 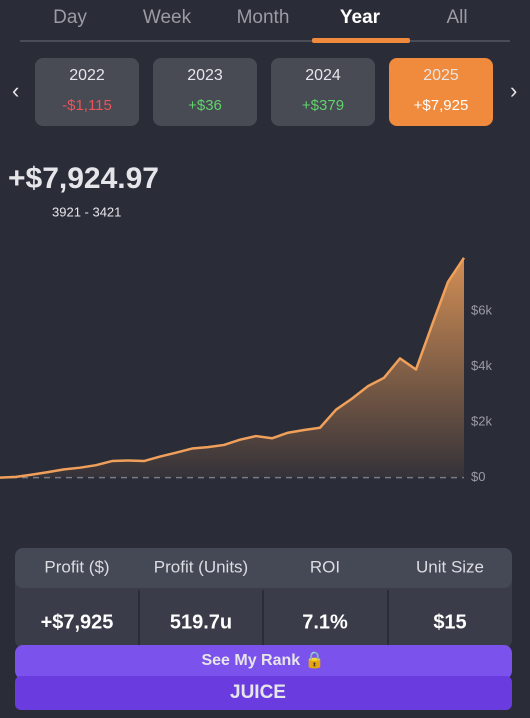 I want to click on y-tick-label: $2k, so click(x=481, y=421).